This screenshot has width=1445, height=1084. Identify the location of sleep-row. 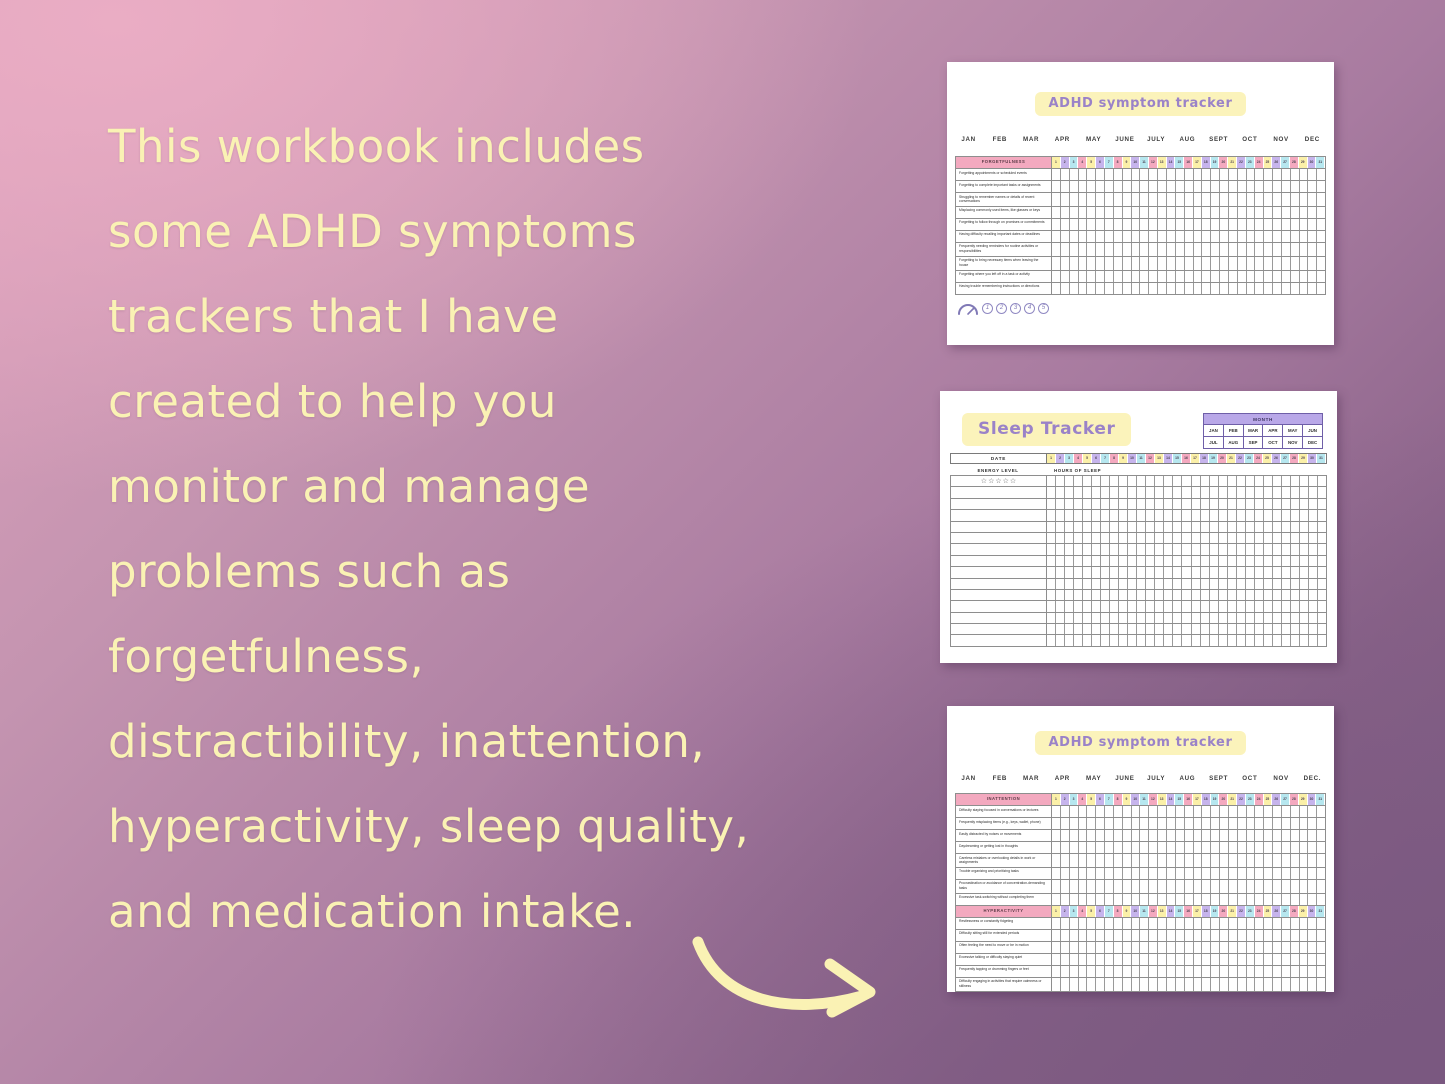
(1138, 527).